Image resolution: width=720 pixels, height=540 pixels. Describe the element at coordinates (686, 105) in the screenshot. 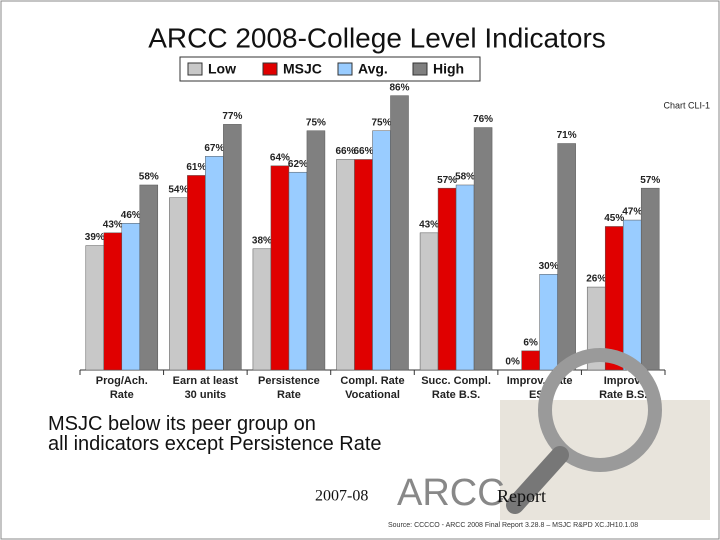

I see `chart-subtitle: Chart CLI-1` at that location.